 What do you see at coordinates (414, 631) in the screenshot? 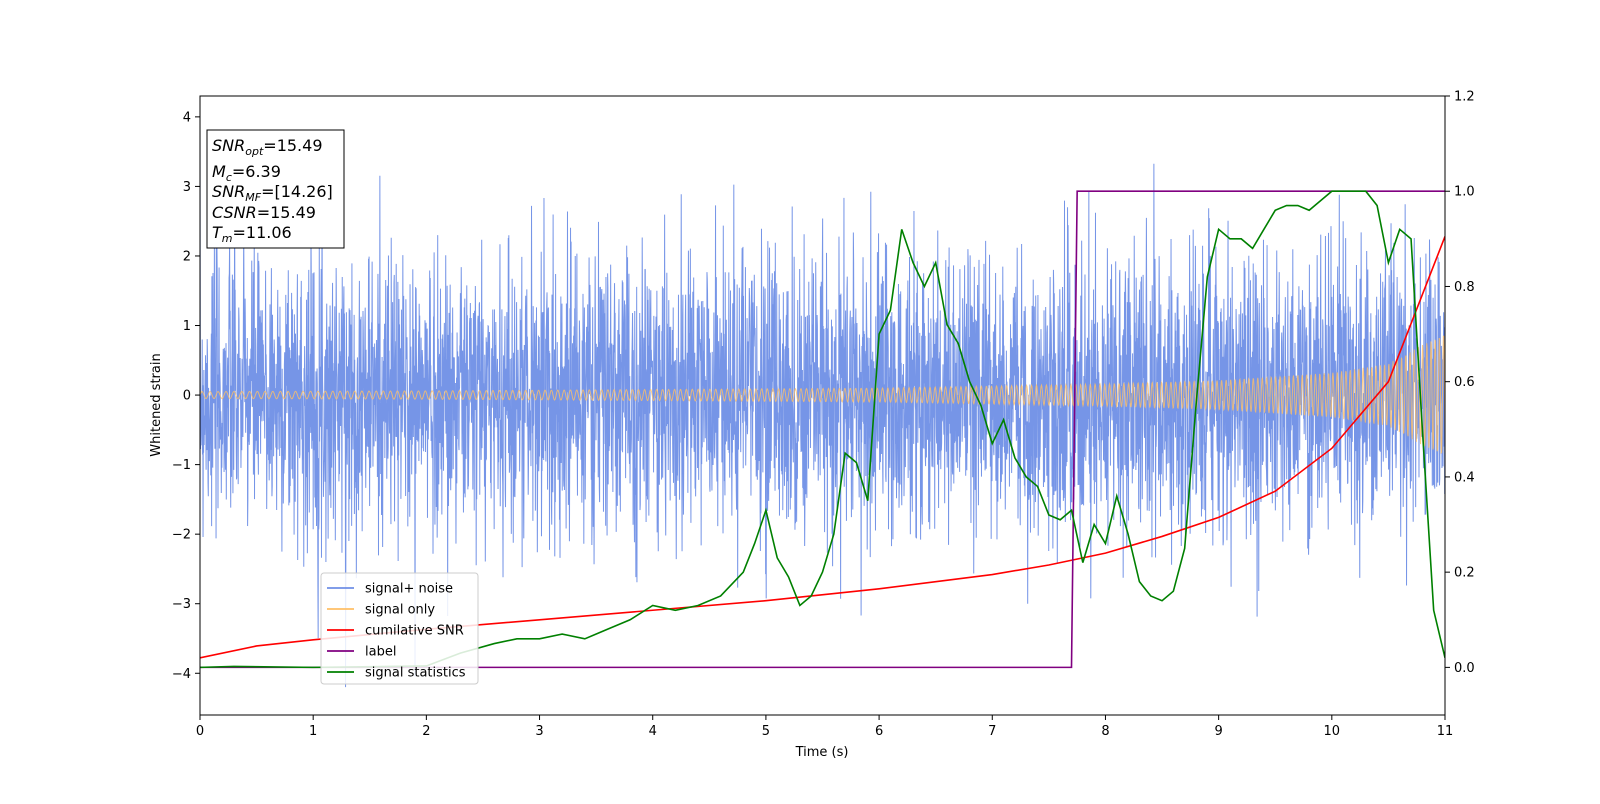
I see `legend-label: cumilative SNR` at bounding box center [414, 631].